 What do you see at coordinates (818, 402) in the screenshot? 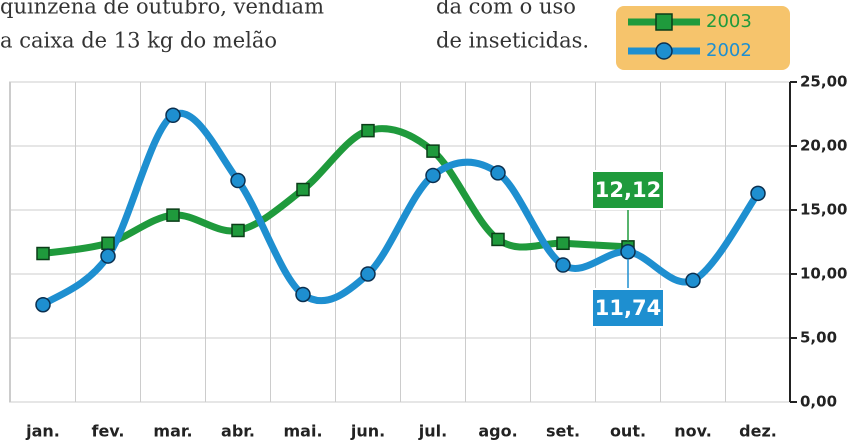
I see `y-tick-label: 0,00` at bounding box center [818, 402].